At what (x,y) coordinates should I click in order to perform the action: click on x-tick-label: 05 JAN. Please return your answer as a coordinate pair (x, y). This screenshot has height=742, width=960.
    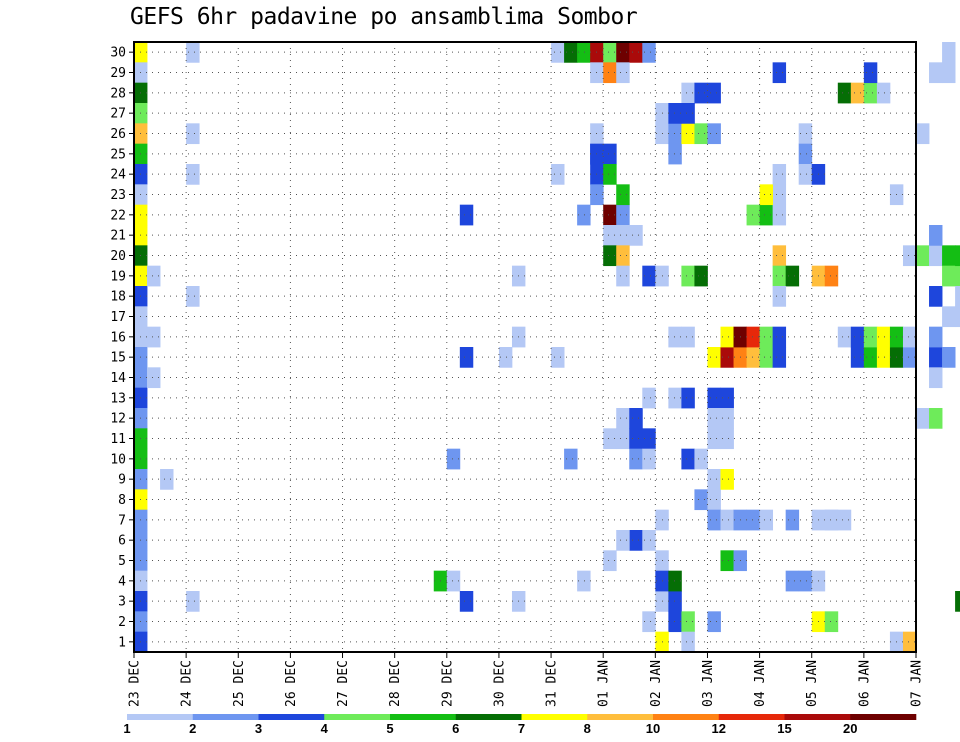
    Looking at the image, I should click on (812, 683).